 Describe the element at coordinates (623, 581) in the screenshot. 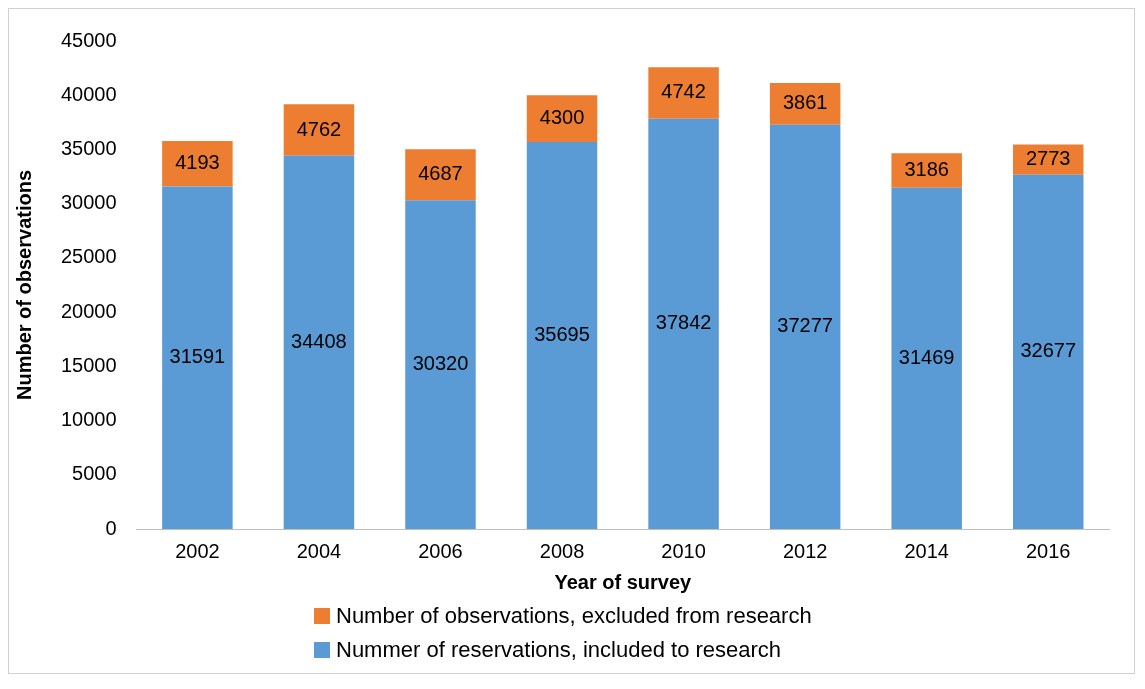

I see `x-axis-title: Year of survey` at that location.